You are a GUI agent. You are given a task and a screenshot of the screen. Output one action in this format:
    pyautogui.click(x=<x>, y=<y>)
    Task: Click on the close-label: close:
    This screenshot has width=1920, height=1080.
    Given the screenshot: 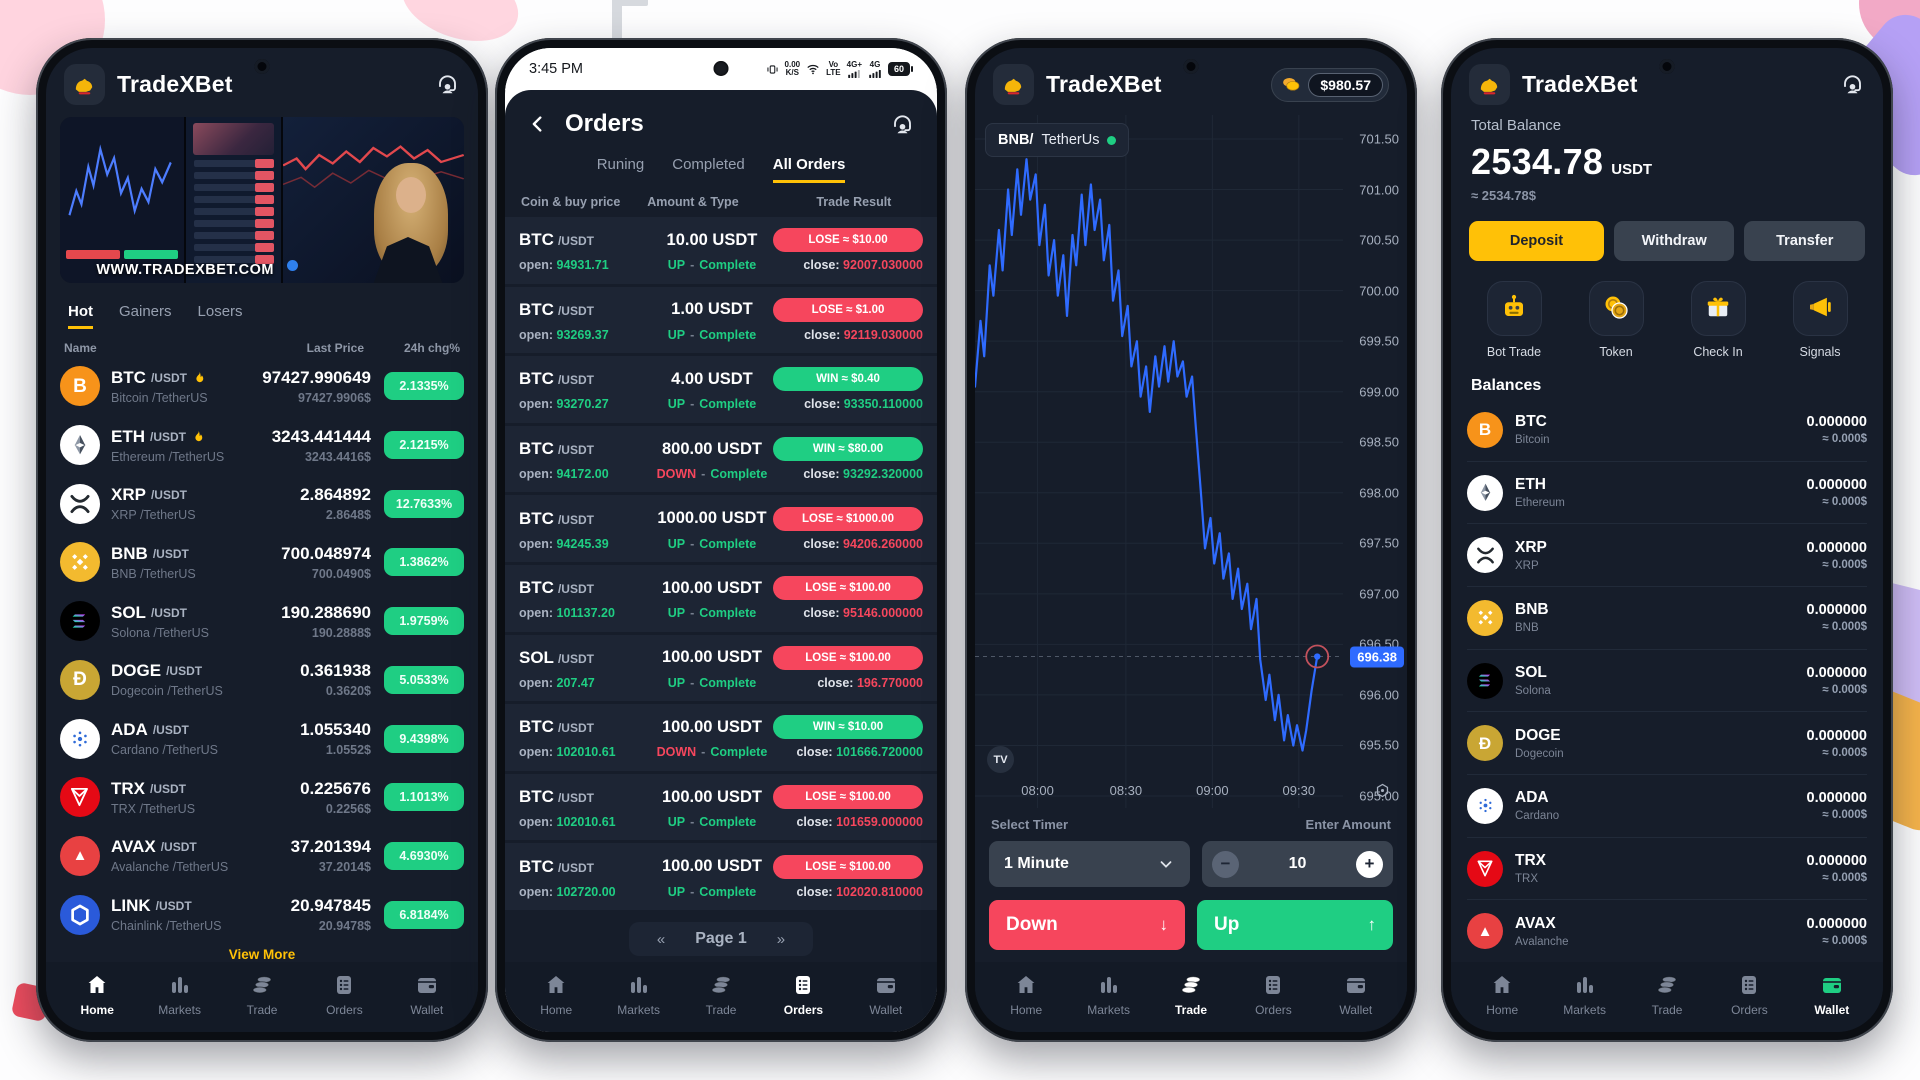 What is the action you would take?
    pyautogui.click(x=821, y=474)
    